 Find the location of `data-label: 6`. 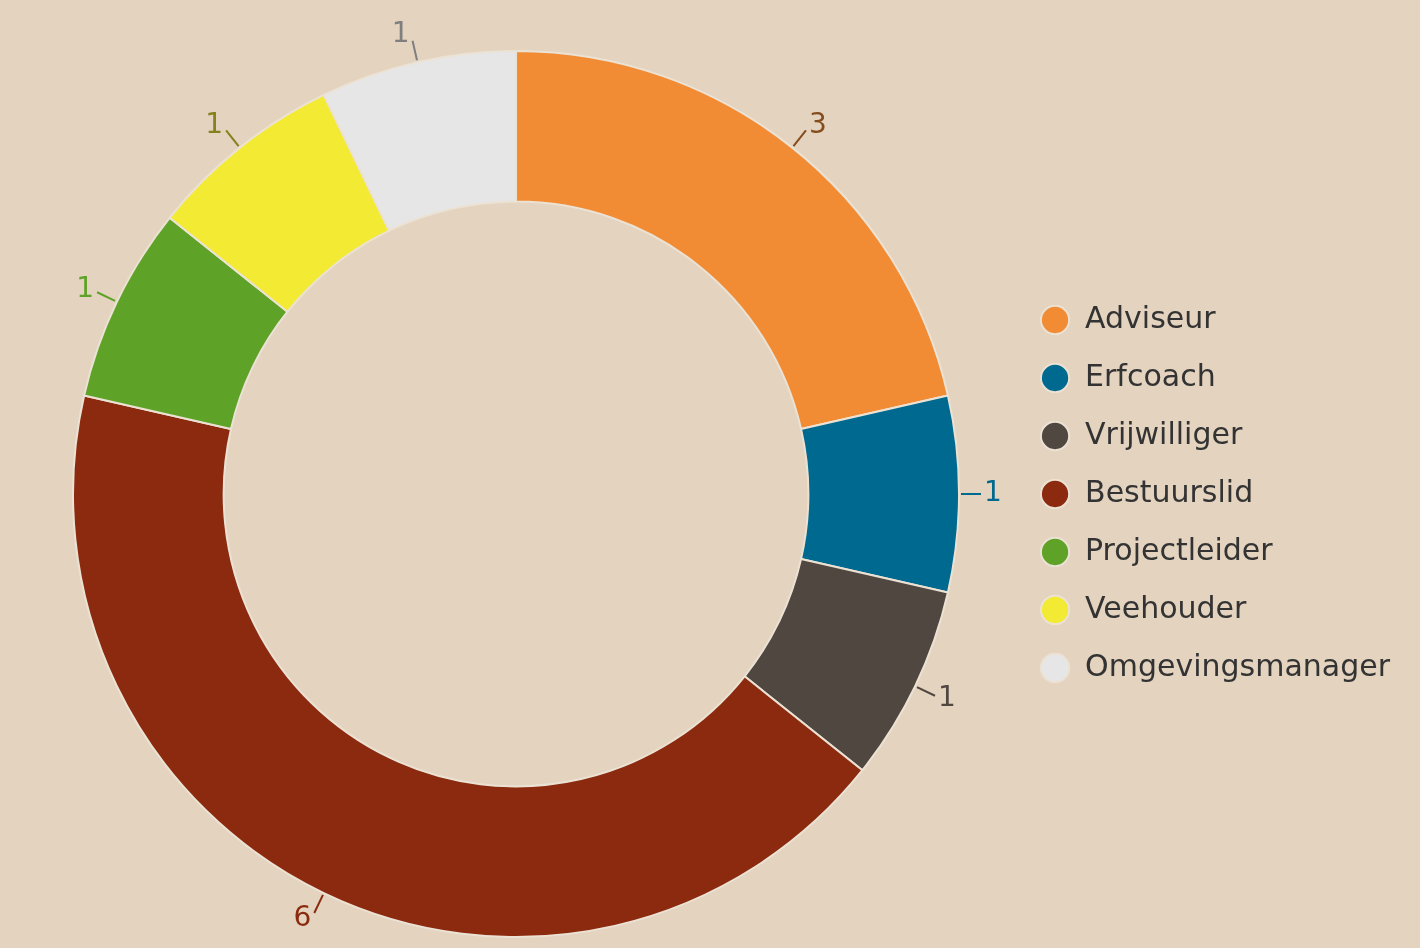

data-label: 6 is located at coordinates (302, 916).